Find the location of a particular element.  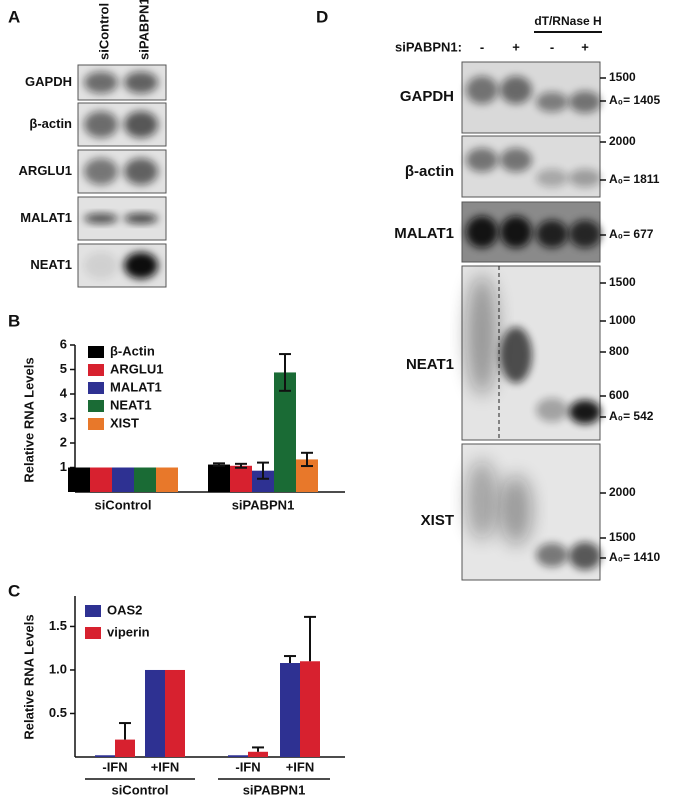

y-tick-label: 2 is located at coordinates (63, 441).